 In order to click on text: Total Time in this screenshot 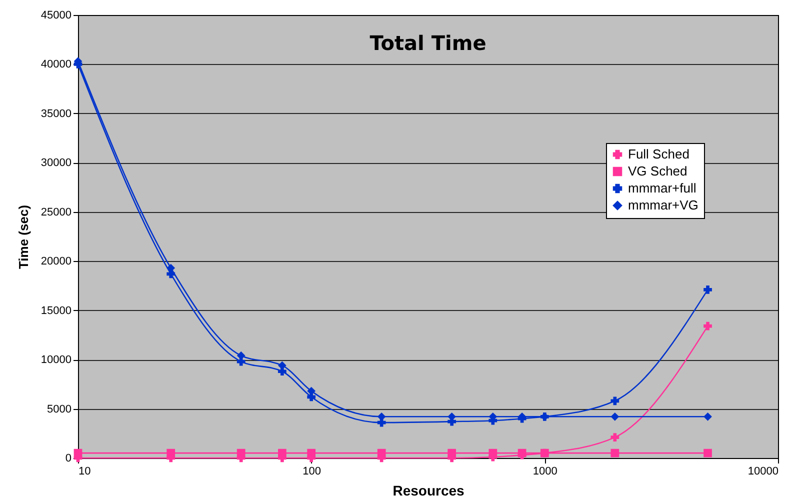, I will do `click(428, 43)`.